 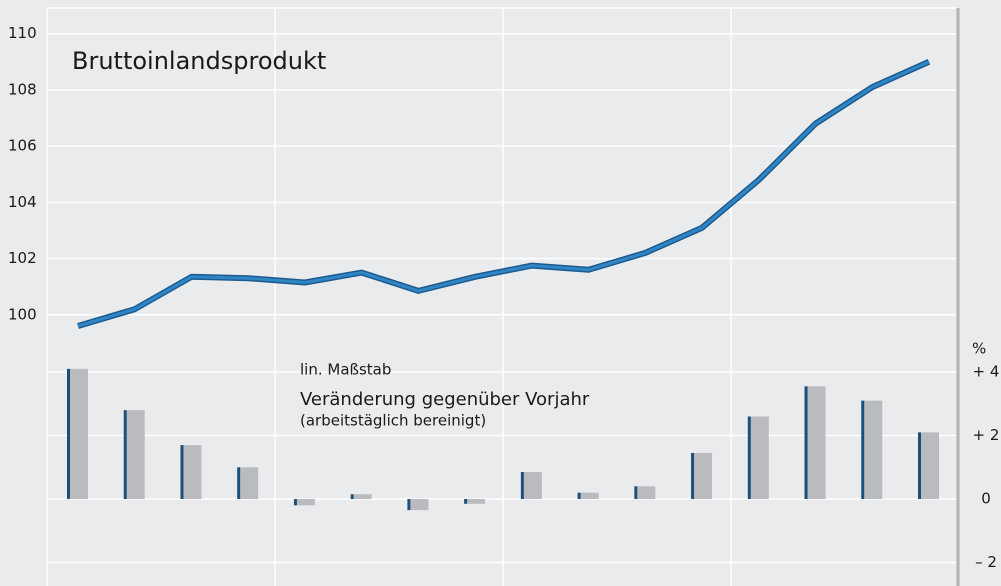 I want to click on y2-tick-label: 0, so click(x=986, y=499).